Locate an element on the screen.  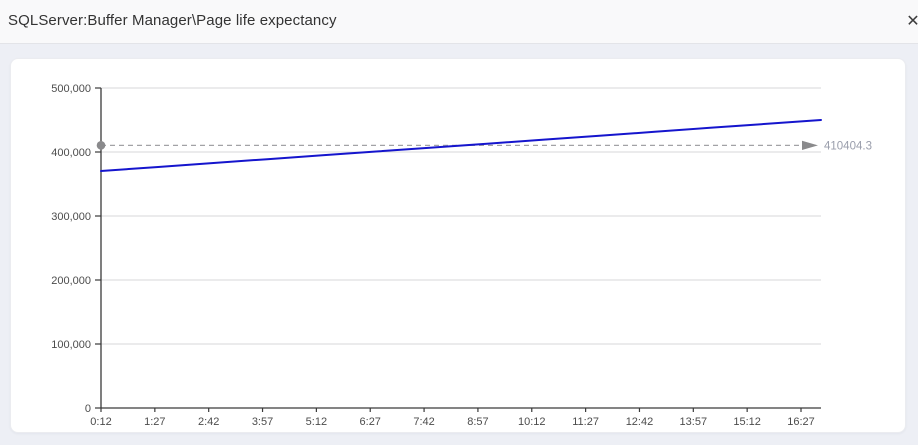
y-axis-label: 0 is located at coordinates (88, 409).